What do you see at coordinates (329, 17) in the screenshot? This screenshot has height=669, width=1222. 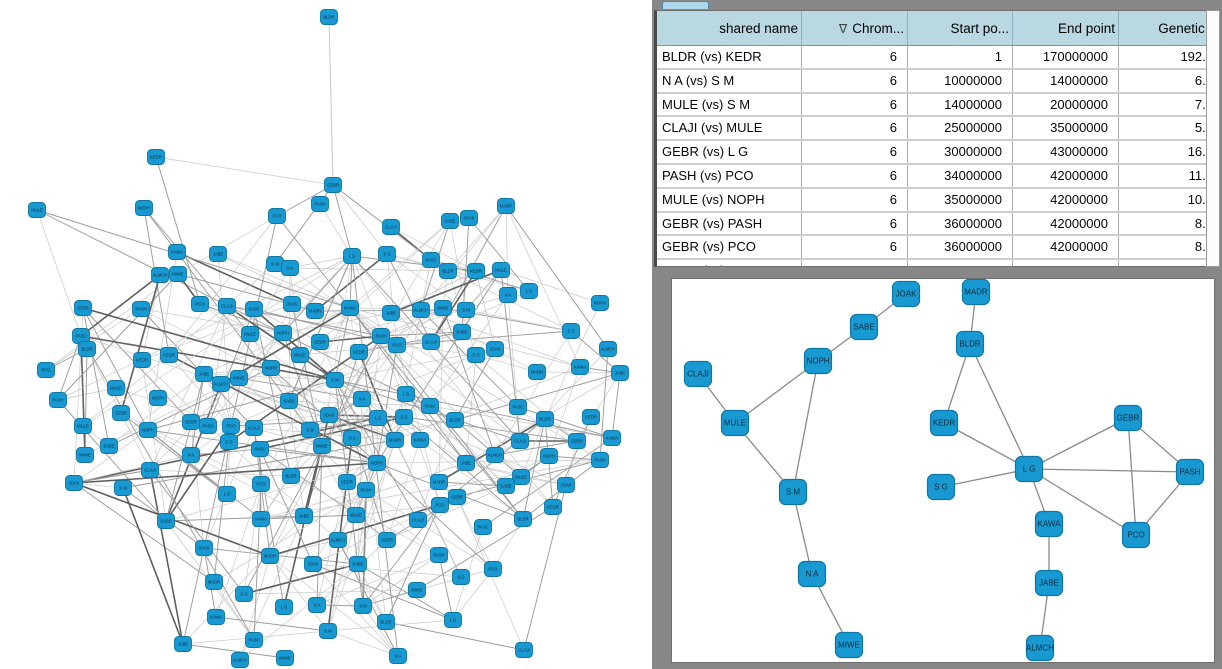 I see `network-node: BLDR` at bounding box center [329, 17].